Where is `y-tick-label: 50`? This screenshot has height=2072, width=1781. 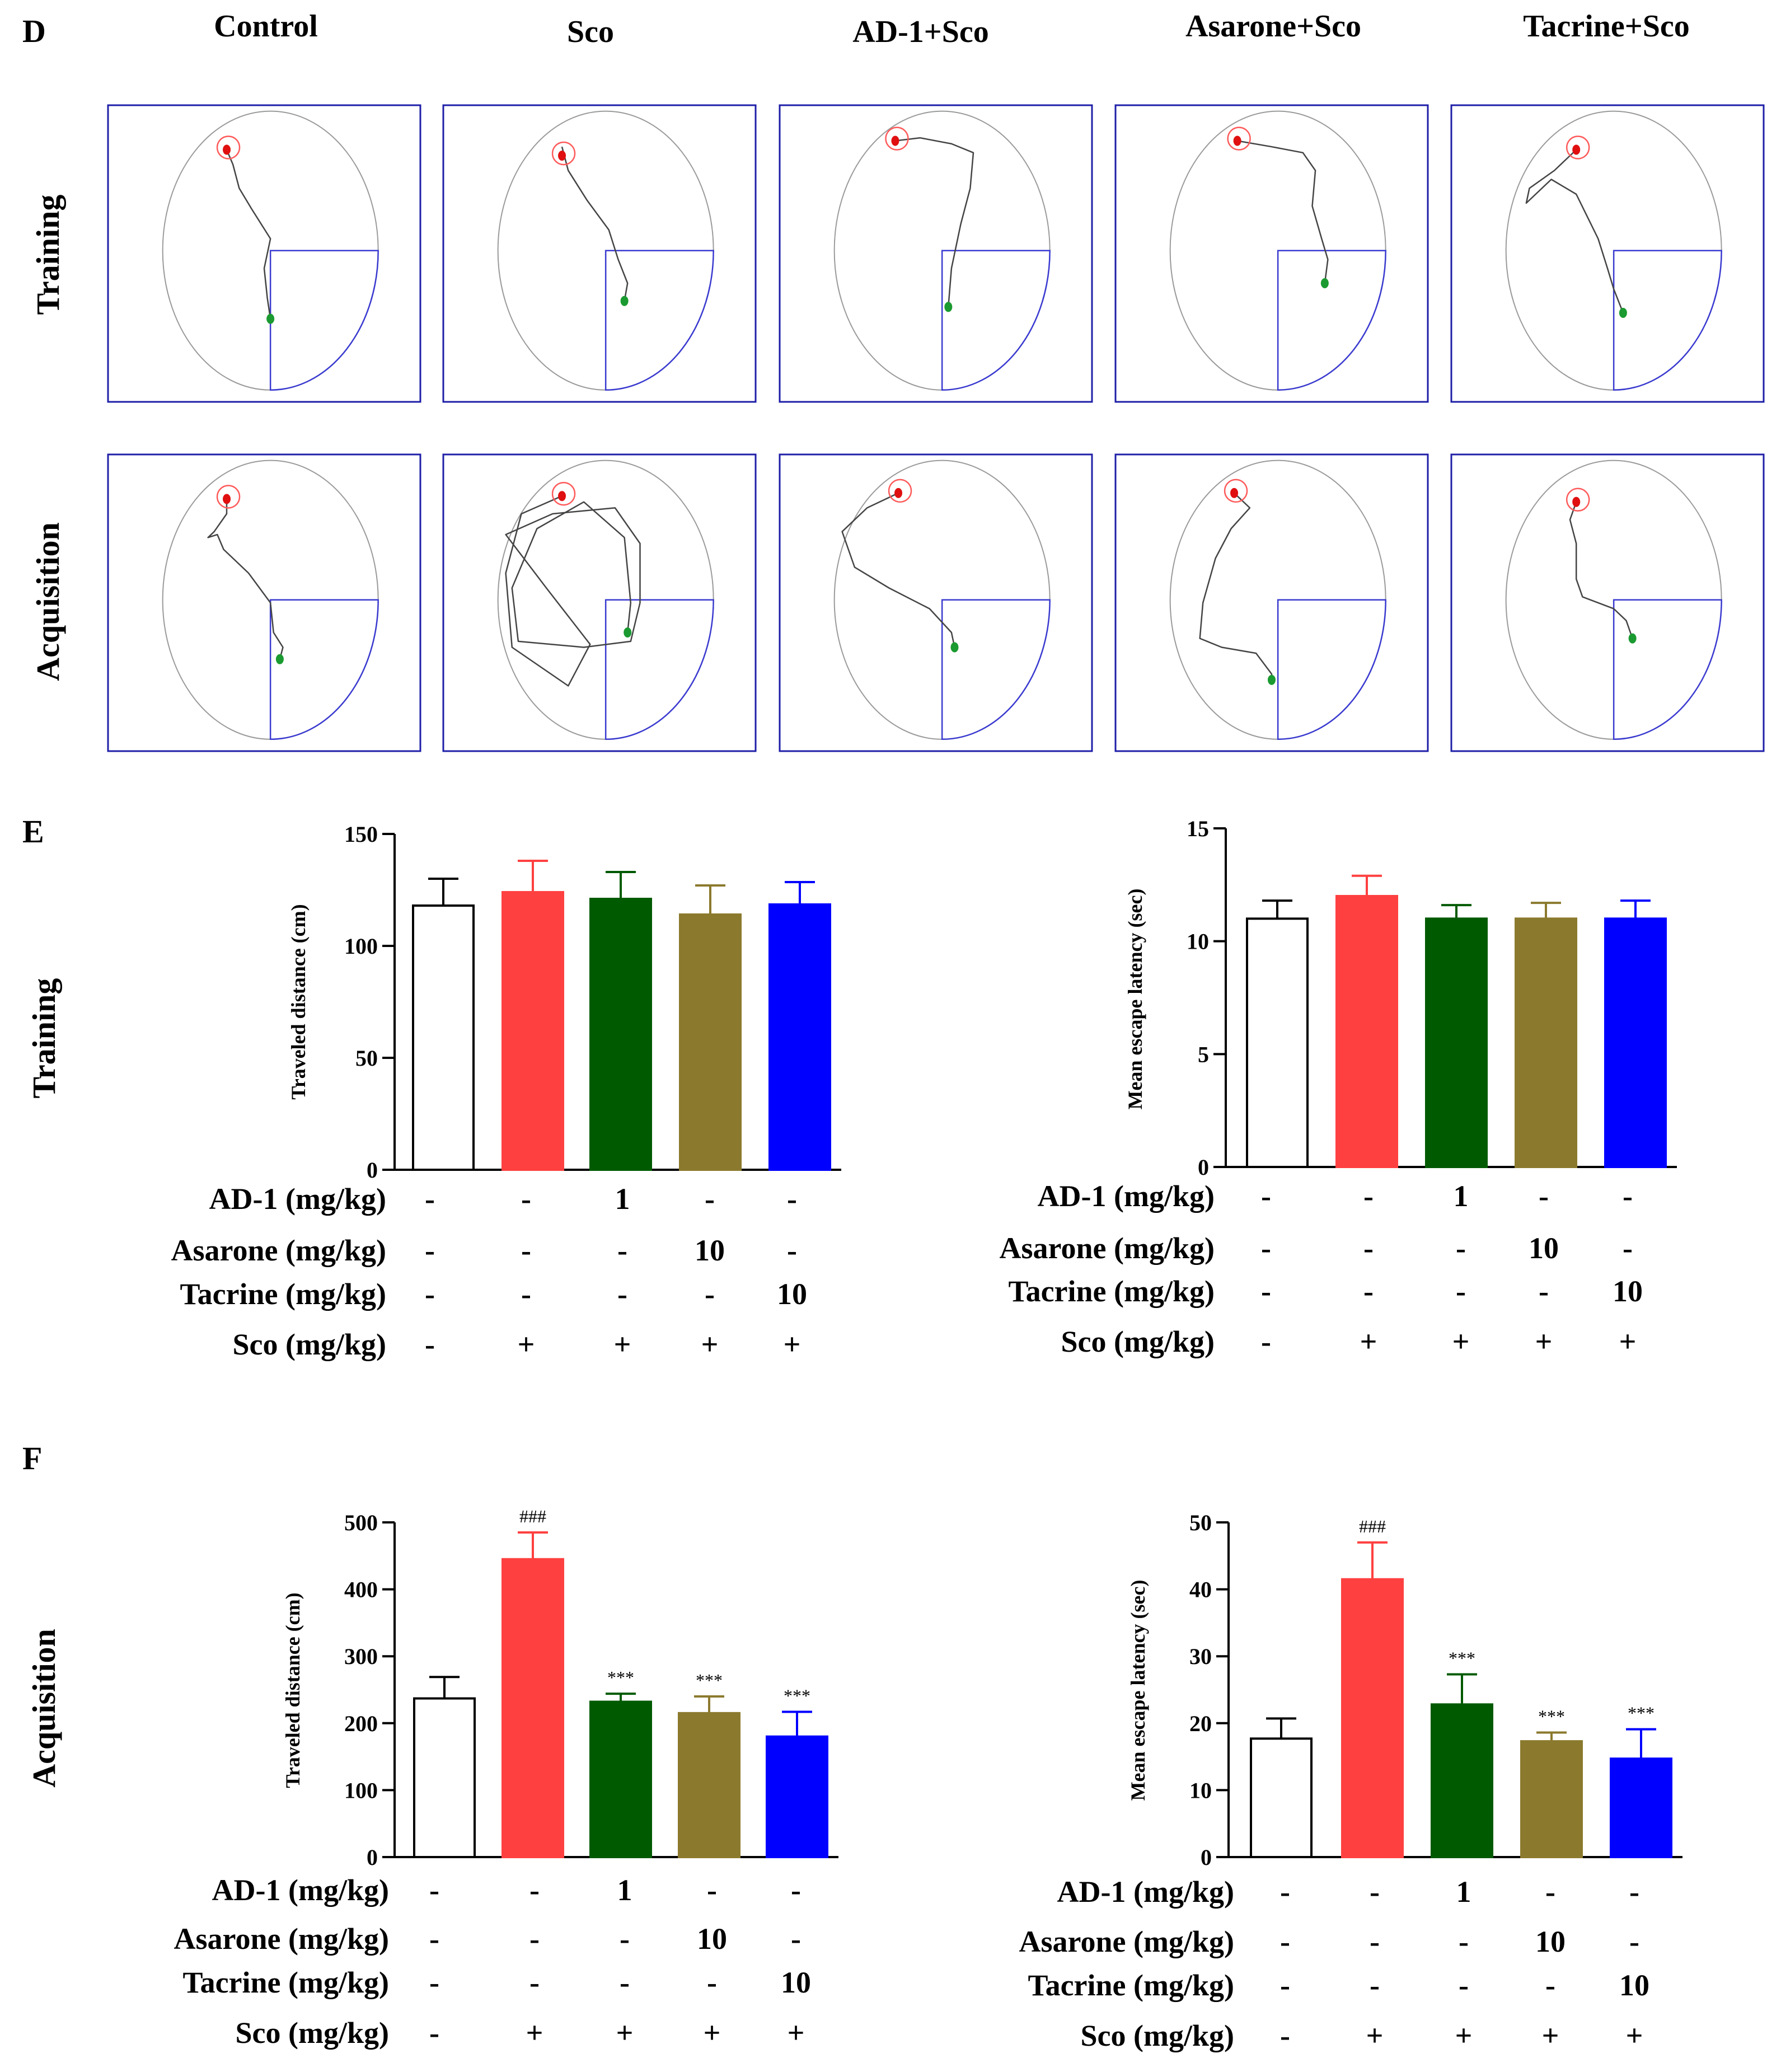 y-tick-label: 50 is located at coordinates (366, 1058).